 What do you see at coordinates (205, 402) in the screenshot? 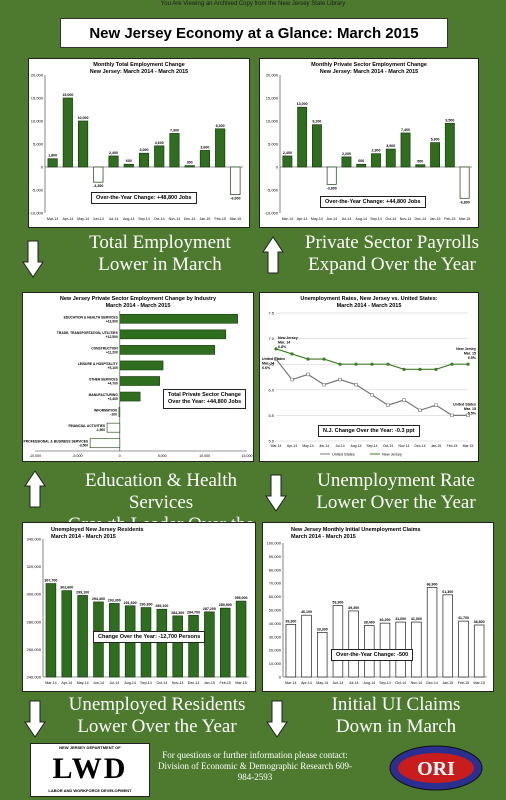
I see `callout-line2: Over the Year: +44,800 Jobs` at bounding box center [205, 402].